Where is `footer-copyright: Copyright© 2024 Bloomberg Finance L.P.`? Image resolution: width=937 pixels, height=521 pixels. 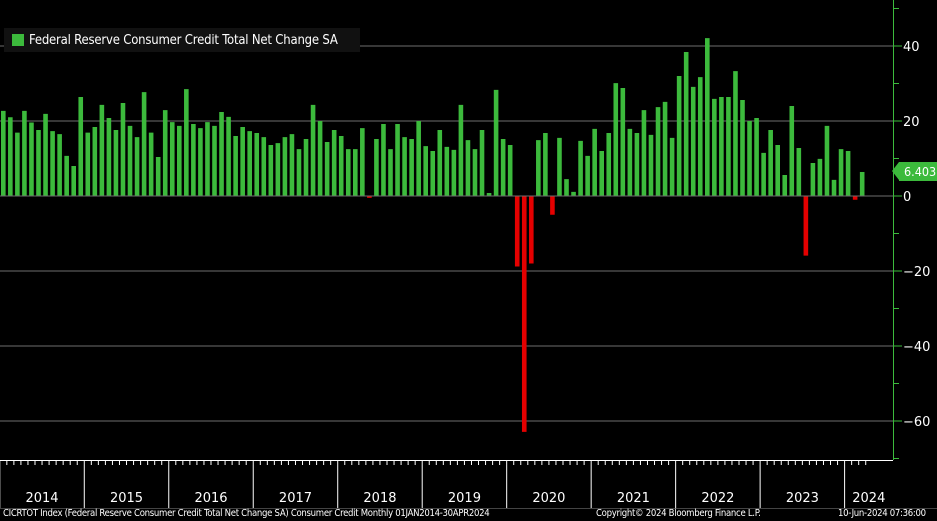
footer-copyright: Copyright© 2024 Bloomberg Finance L.P. is located at coordinates (678, 513).